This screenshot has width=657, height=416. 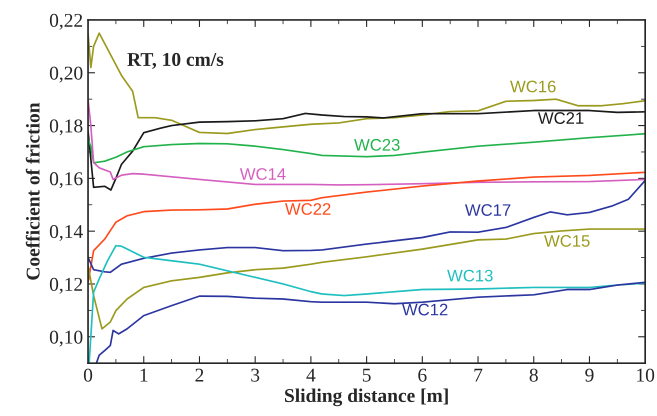 I want to click on y-tick-label: 0,20, so click(x=66, y=74).